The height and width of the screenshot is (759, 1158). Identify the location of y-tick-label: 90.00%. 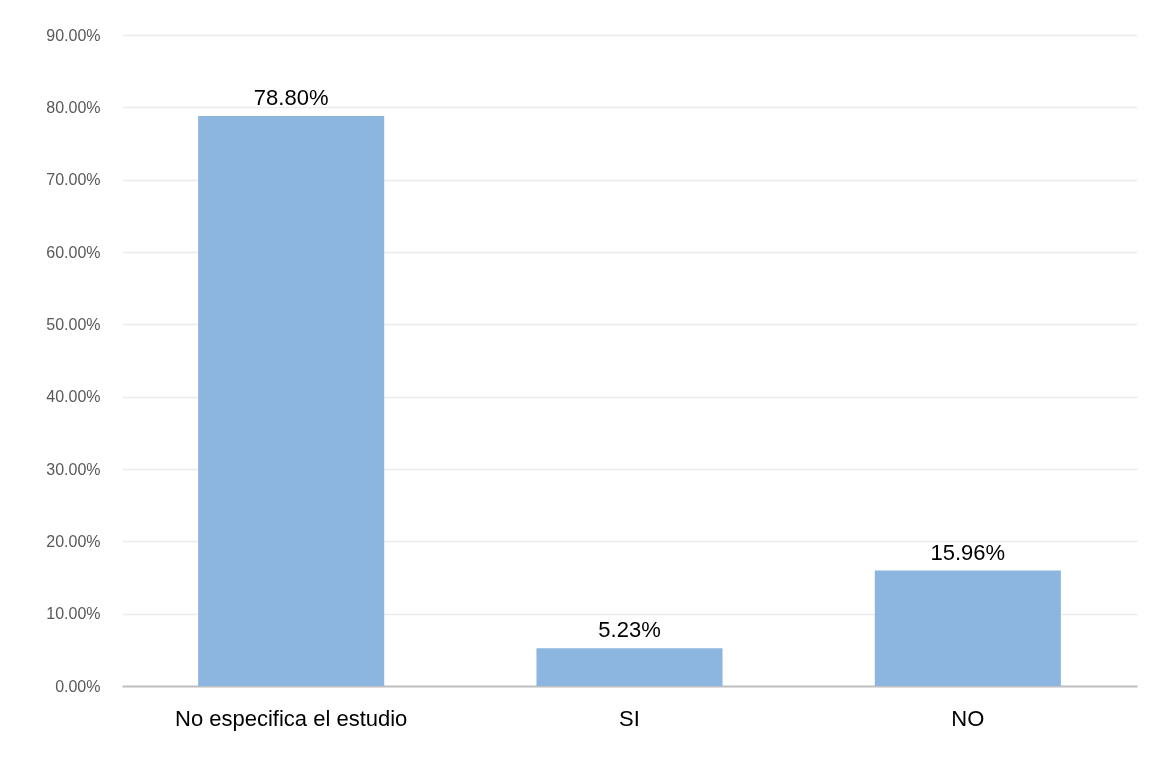
(73, 35).